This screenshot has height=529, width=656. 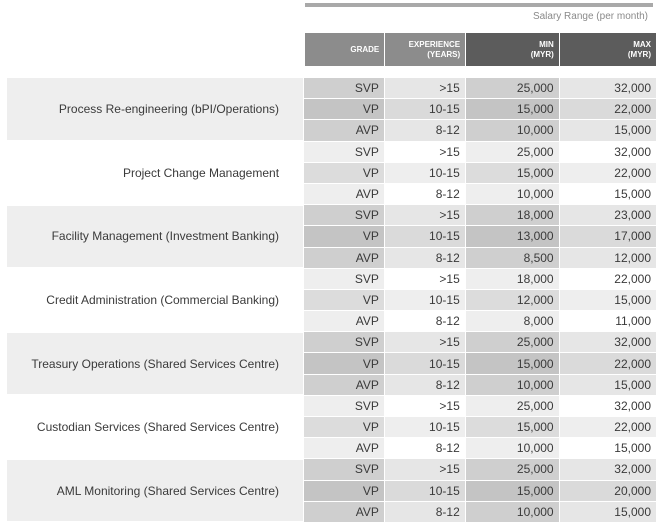 I want to click on min-salary-cell: 8,000, so click(x=512, y=321).